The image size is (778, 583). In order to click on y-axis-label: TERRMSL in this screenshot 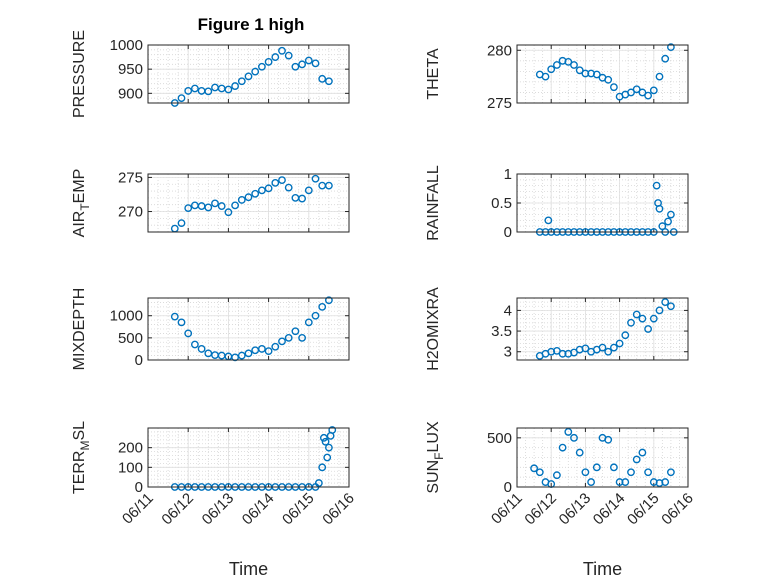, I will do `click(81, 457)`.